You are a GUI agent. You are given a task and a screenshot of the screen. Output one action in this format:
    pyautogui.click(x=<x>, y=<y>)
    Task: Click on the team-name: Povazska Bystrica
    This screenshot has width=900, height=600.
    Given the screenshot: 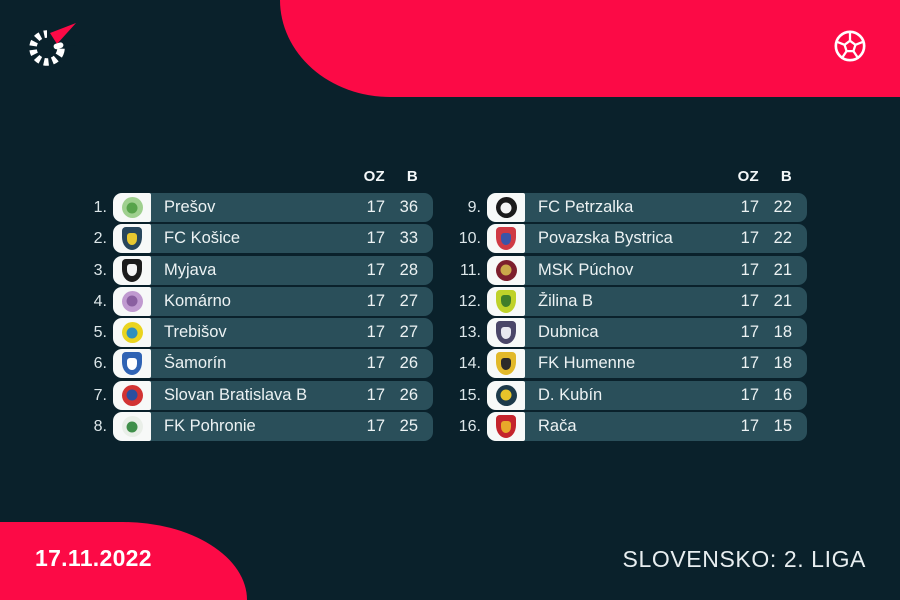 What is the action you would take?
    pyautogui.click(x=605, y=238)
    